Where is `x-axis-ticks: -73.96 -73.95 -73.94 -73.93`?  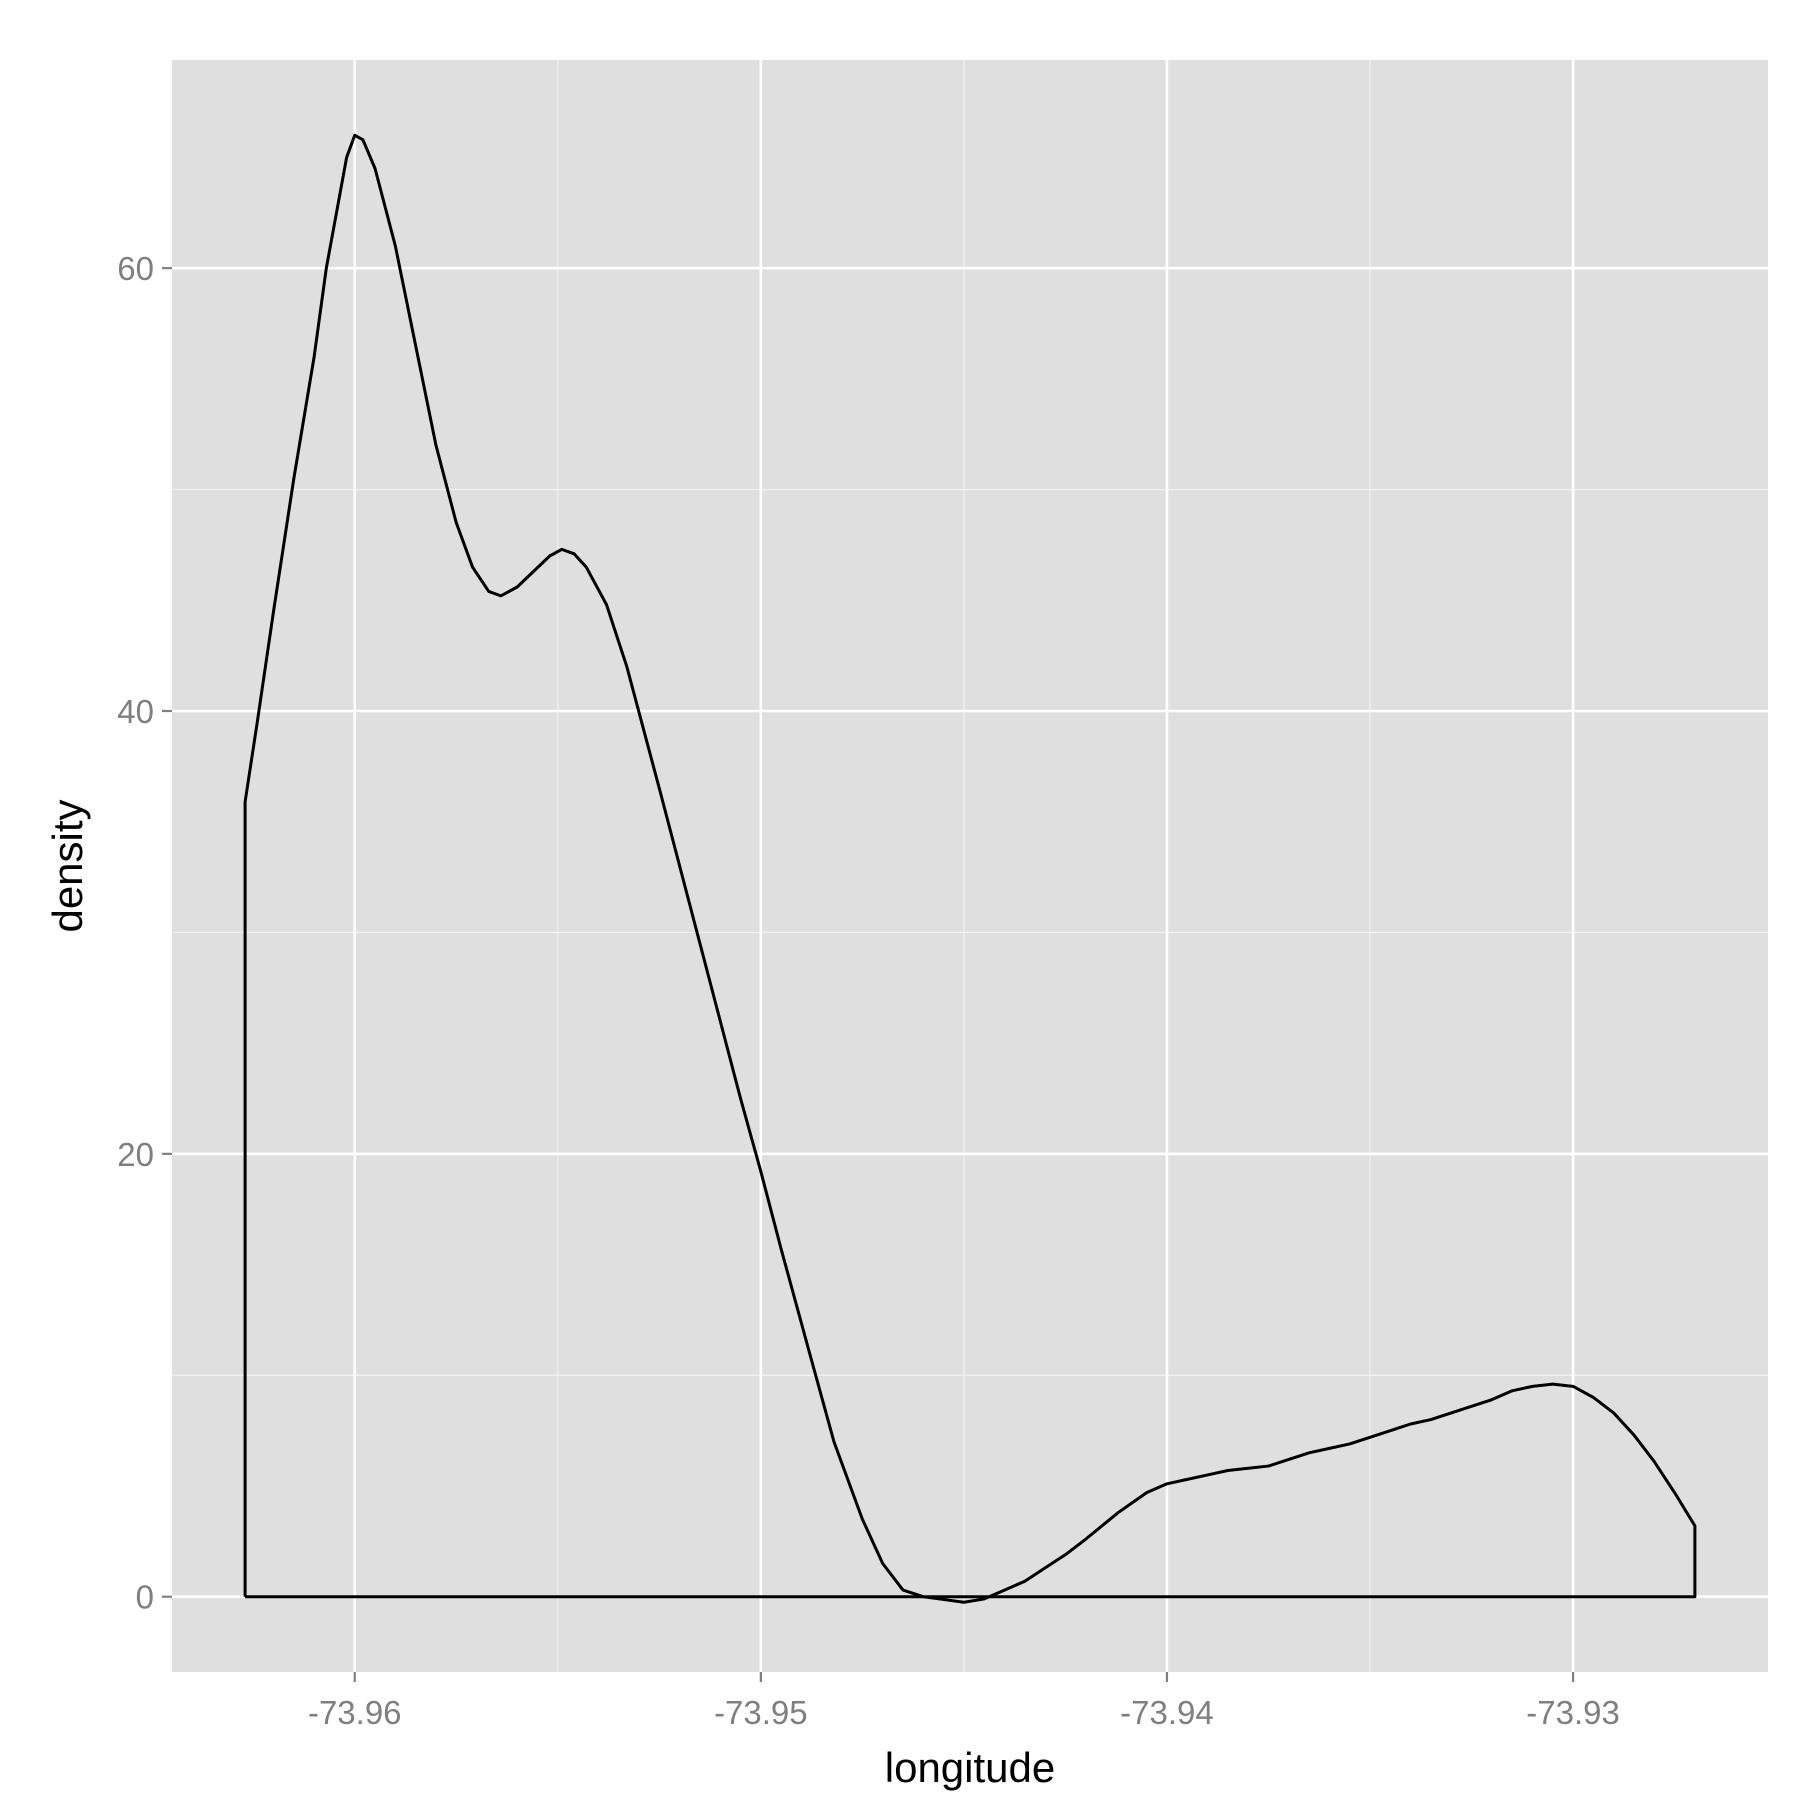
x-axis-ticks: -73.96 -73.95 -73.94 -73.93 is located at coordinates (964, 1701).